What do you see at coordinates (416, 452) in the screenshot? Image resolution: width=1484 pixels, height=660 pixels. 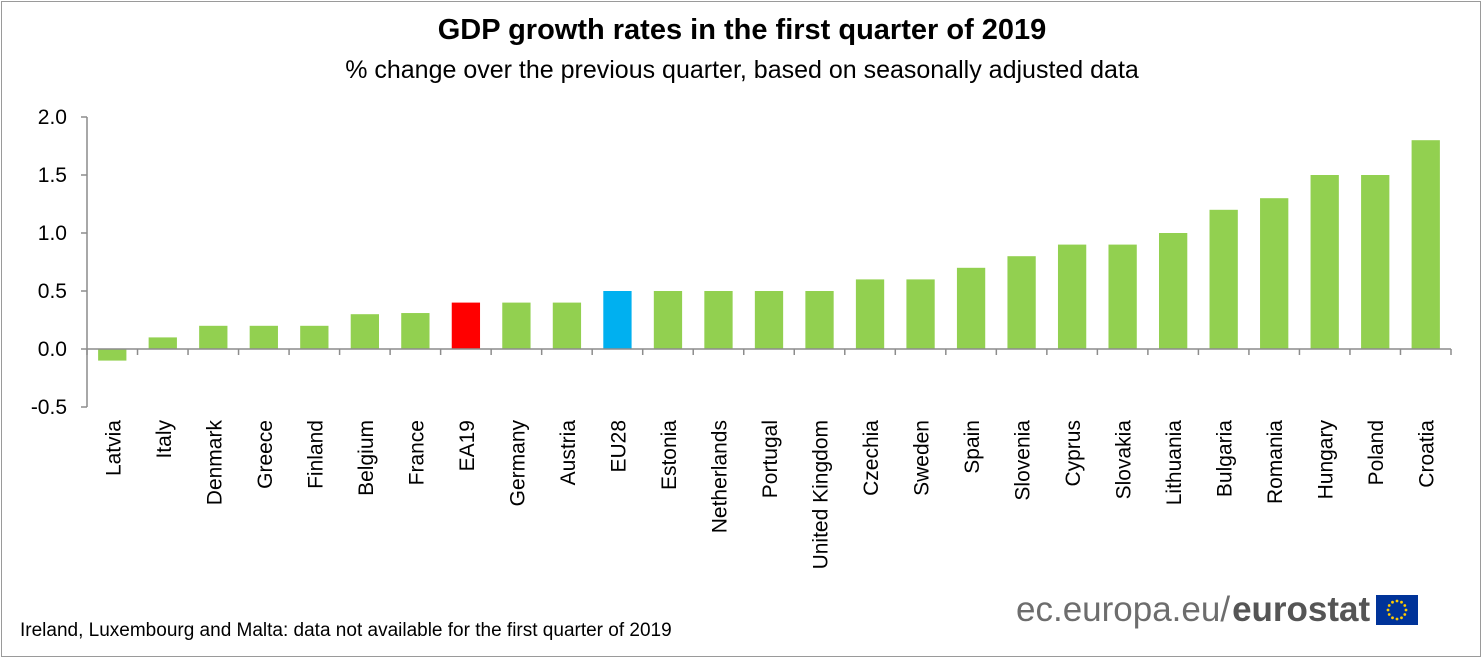 I see `x-tick-label: France` at bounding box center [416, 452].